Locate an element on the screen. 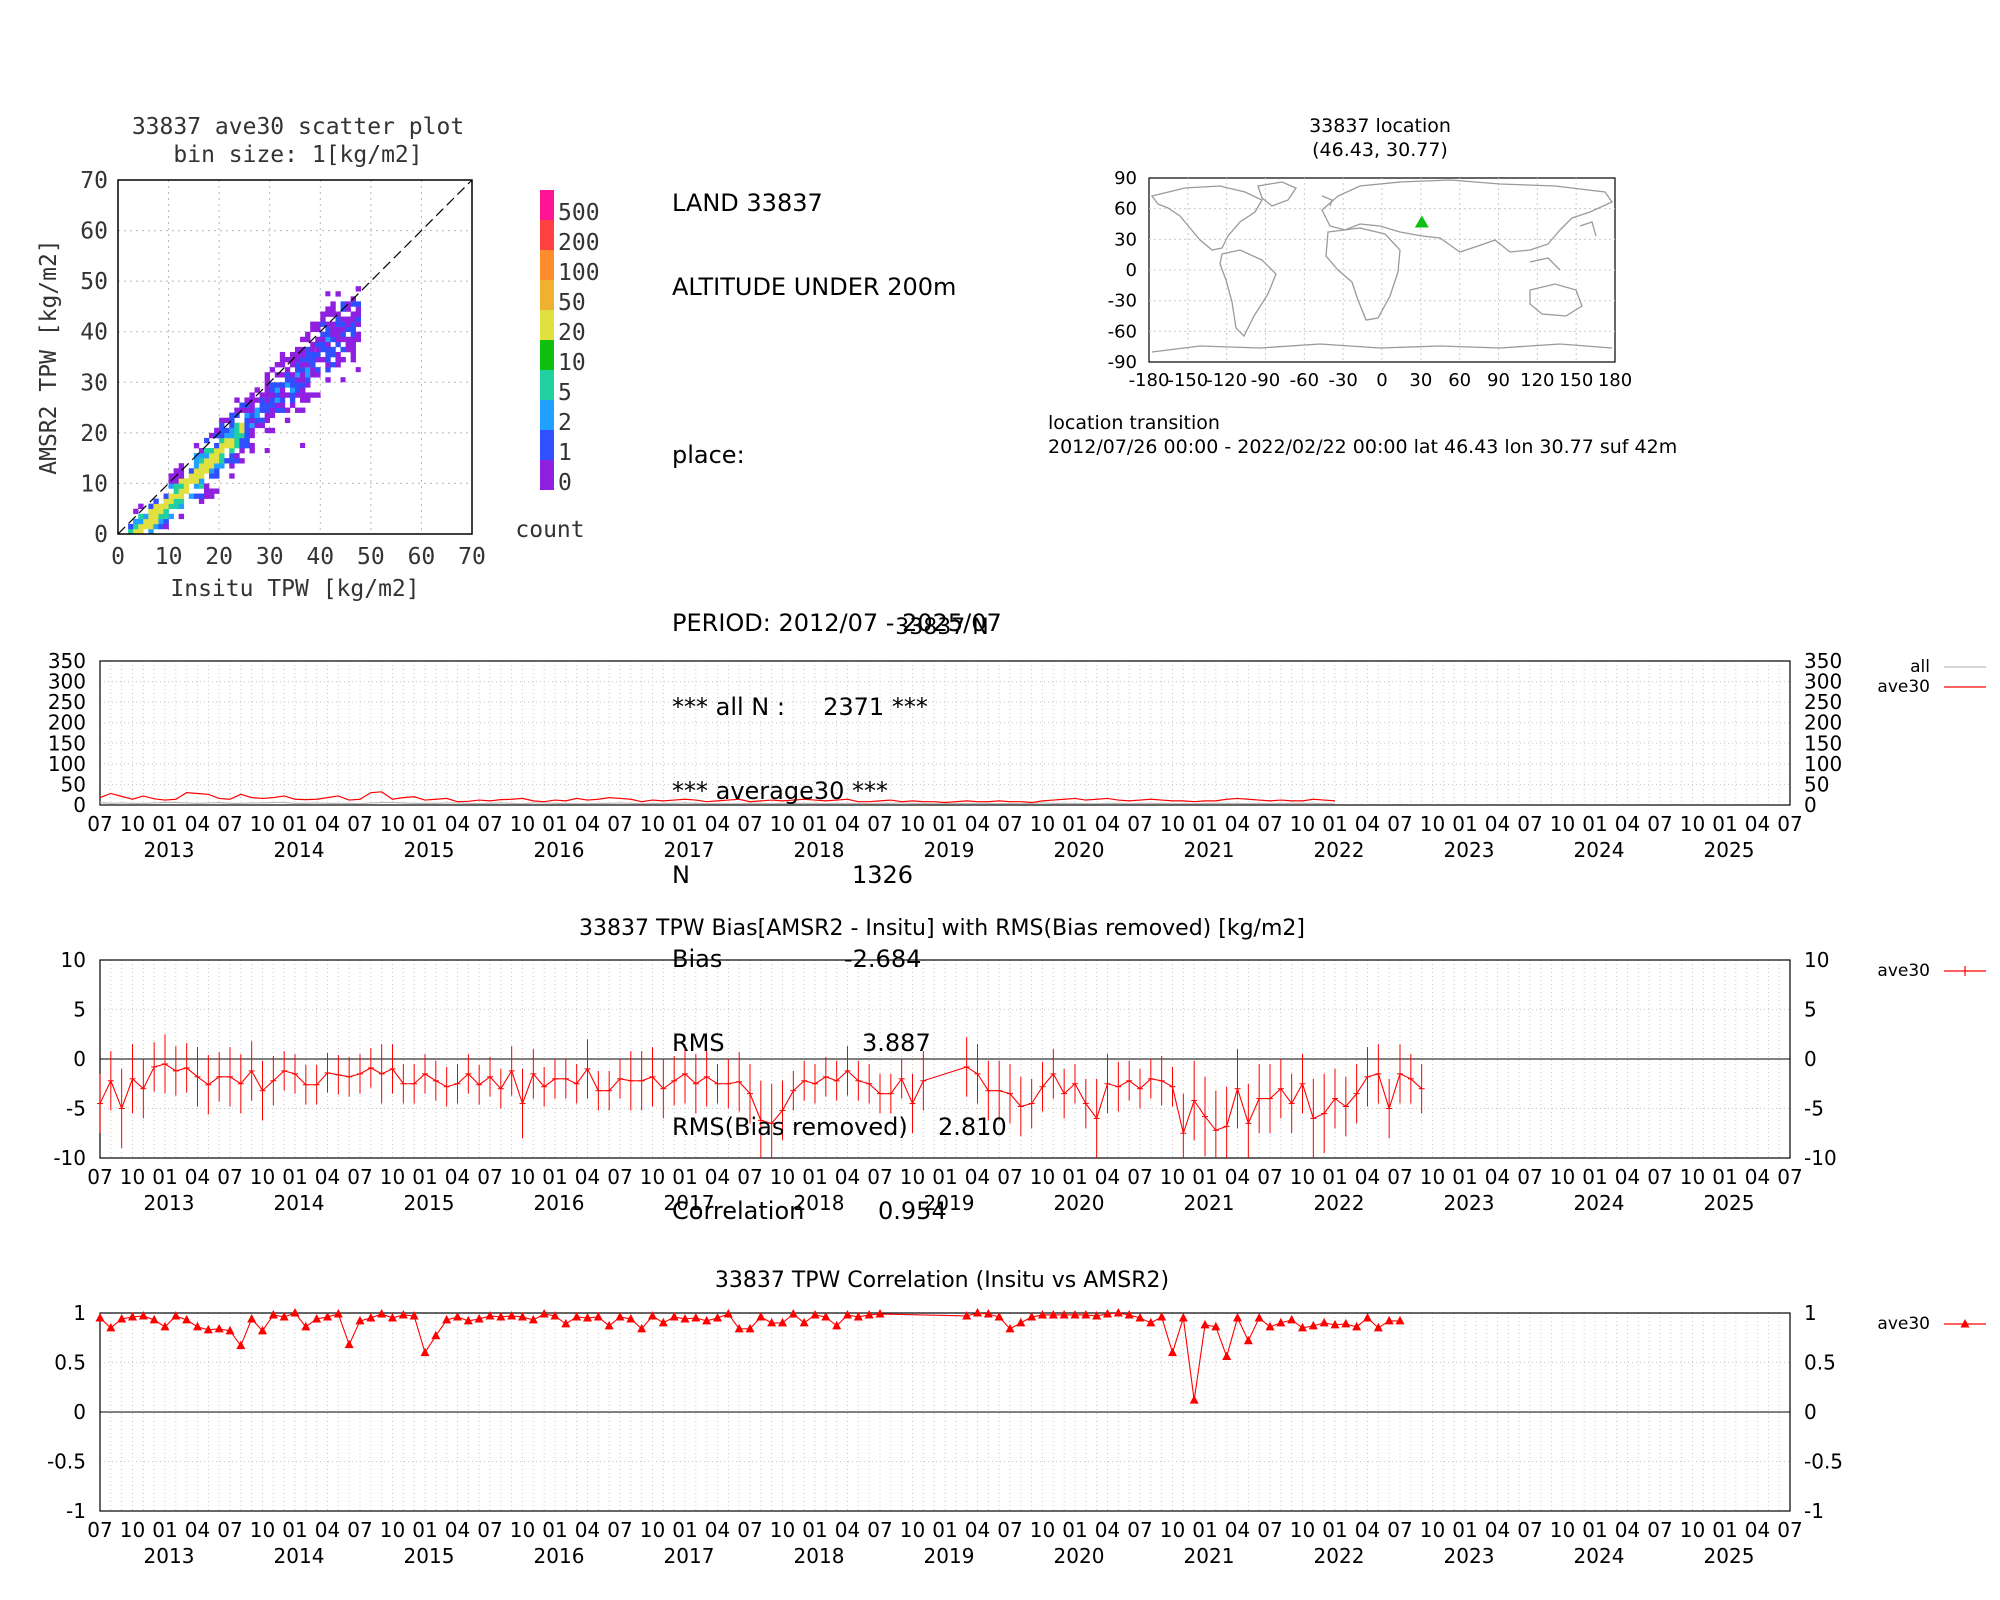  scatter-ylabel: AMSR2 TPW [kg/m2] is located at coordinates (49, 356).